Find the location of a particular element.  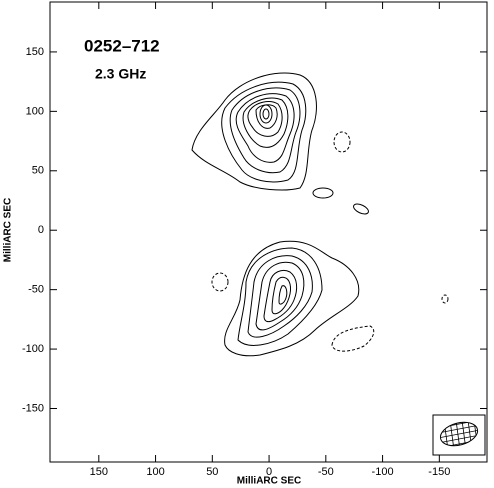

y-tick-label: 0 is located at coordinates (41, 230).